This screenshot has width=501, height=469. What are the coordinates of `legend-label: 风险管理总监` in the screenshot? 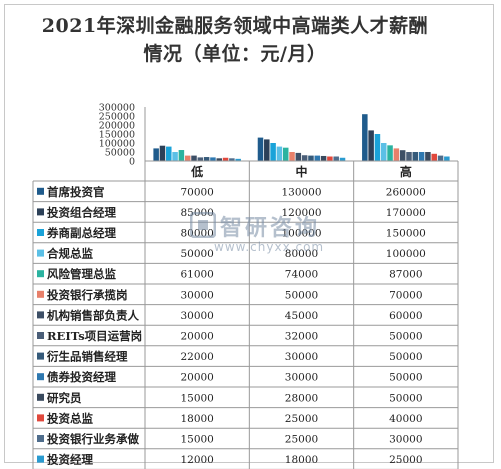 It's located at (81, 274).